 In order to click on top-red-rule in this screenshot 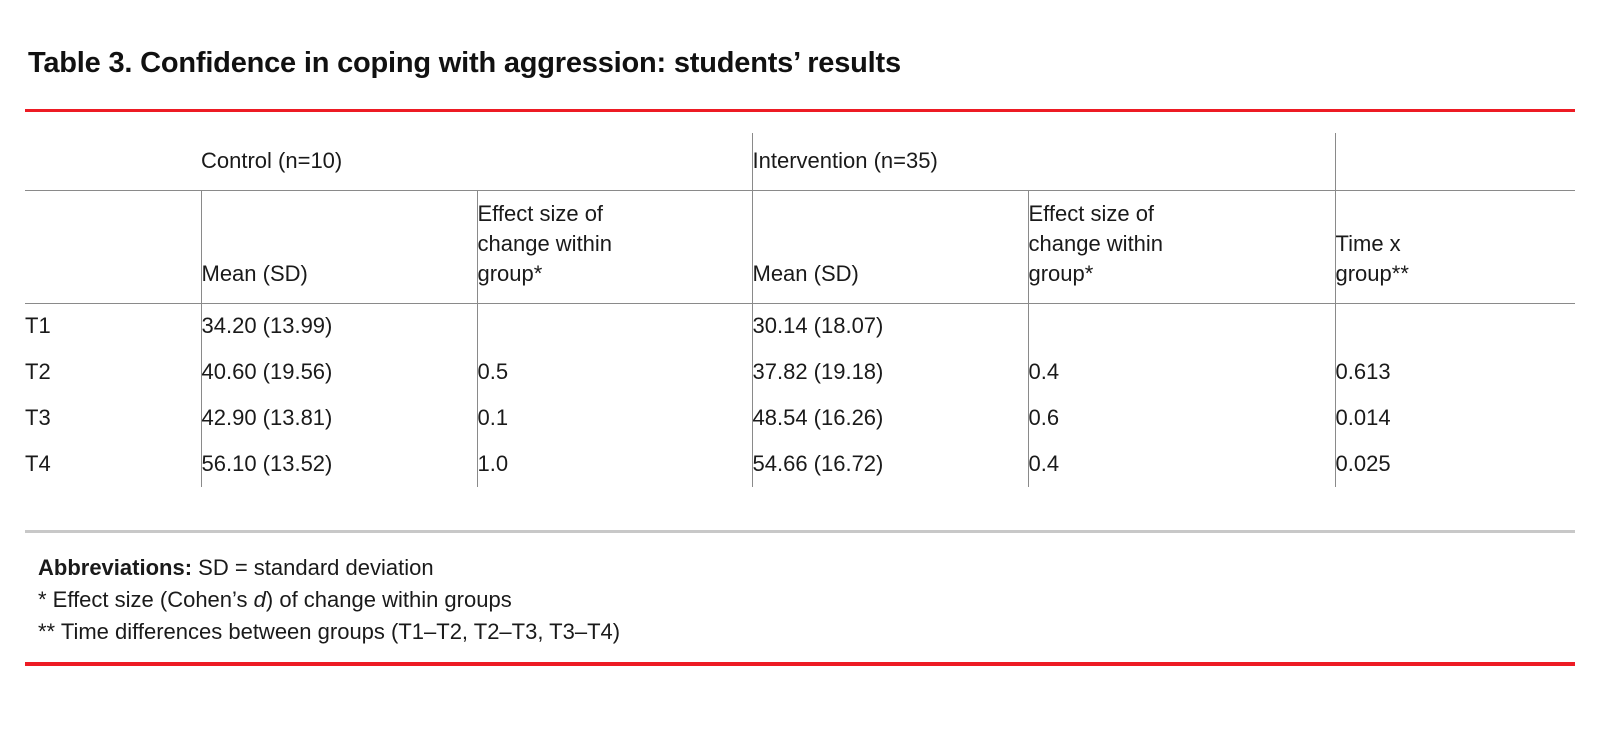, I will do `click(800, 110)`.